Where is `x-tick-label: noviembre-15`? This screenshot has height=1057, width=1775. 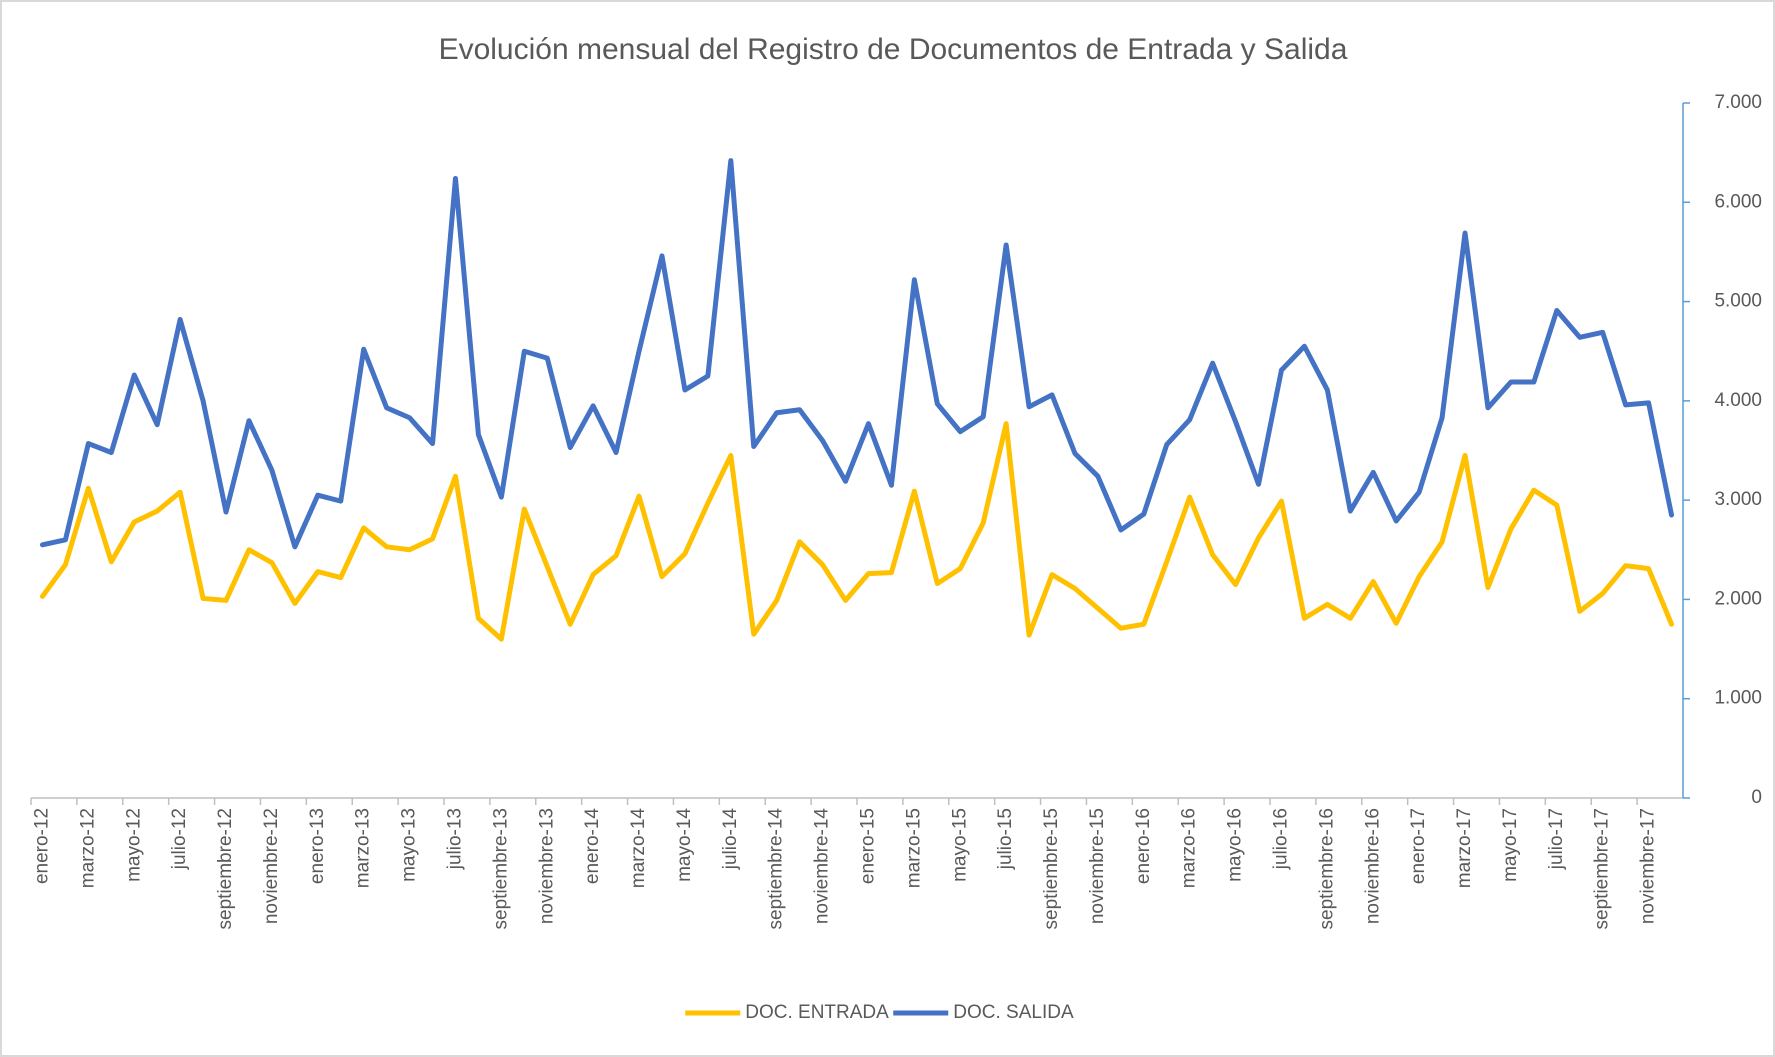
x-tick-label: noviembre-15 is located at coordinates (1097, 866).